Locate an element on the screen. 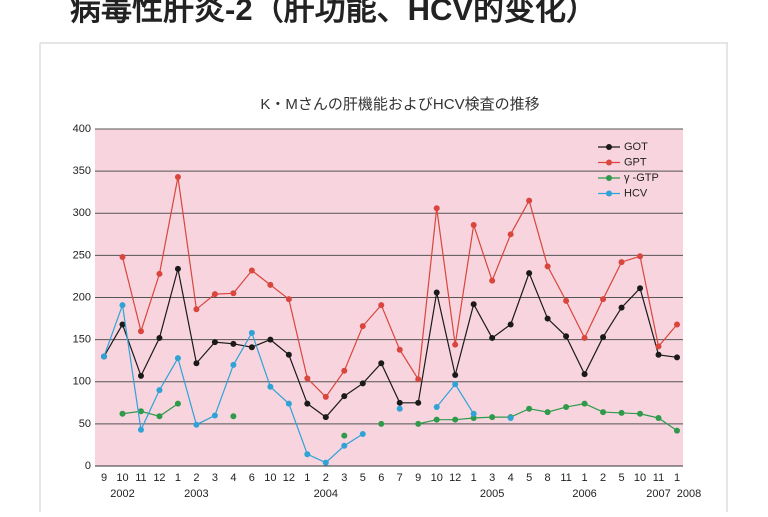  y-tick-label: 200 is located at coordinates (82, 297).